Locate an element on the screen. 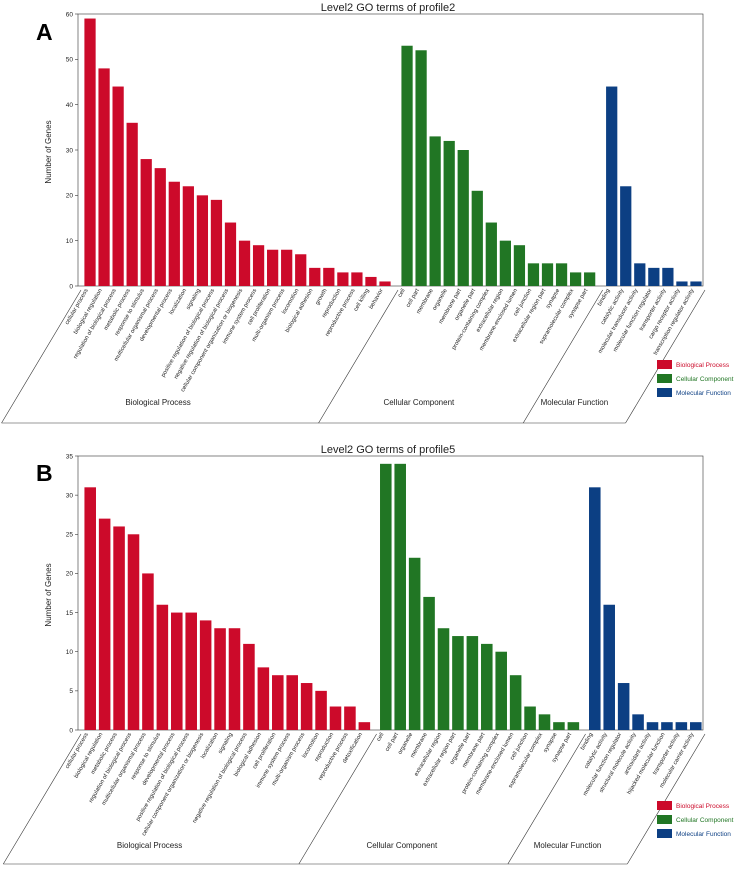  bar-cell-killing is located at coordinates (371, 281).